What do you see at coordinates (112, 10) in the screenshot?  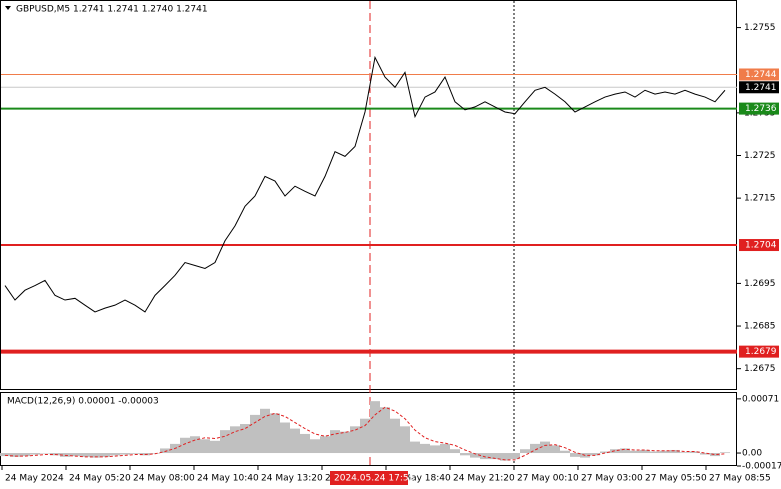 I see `chart-title: GBPUSD,M5 1.2741 1.2741 1.2740 1.2741` at bounding box center [112, 10].